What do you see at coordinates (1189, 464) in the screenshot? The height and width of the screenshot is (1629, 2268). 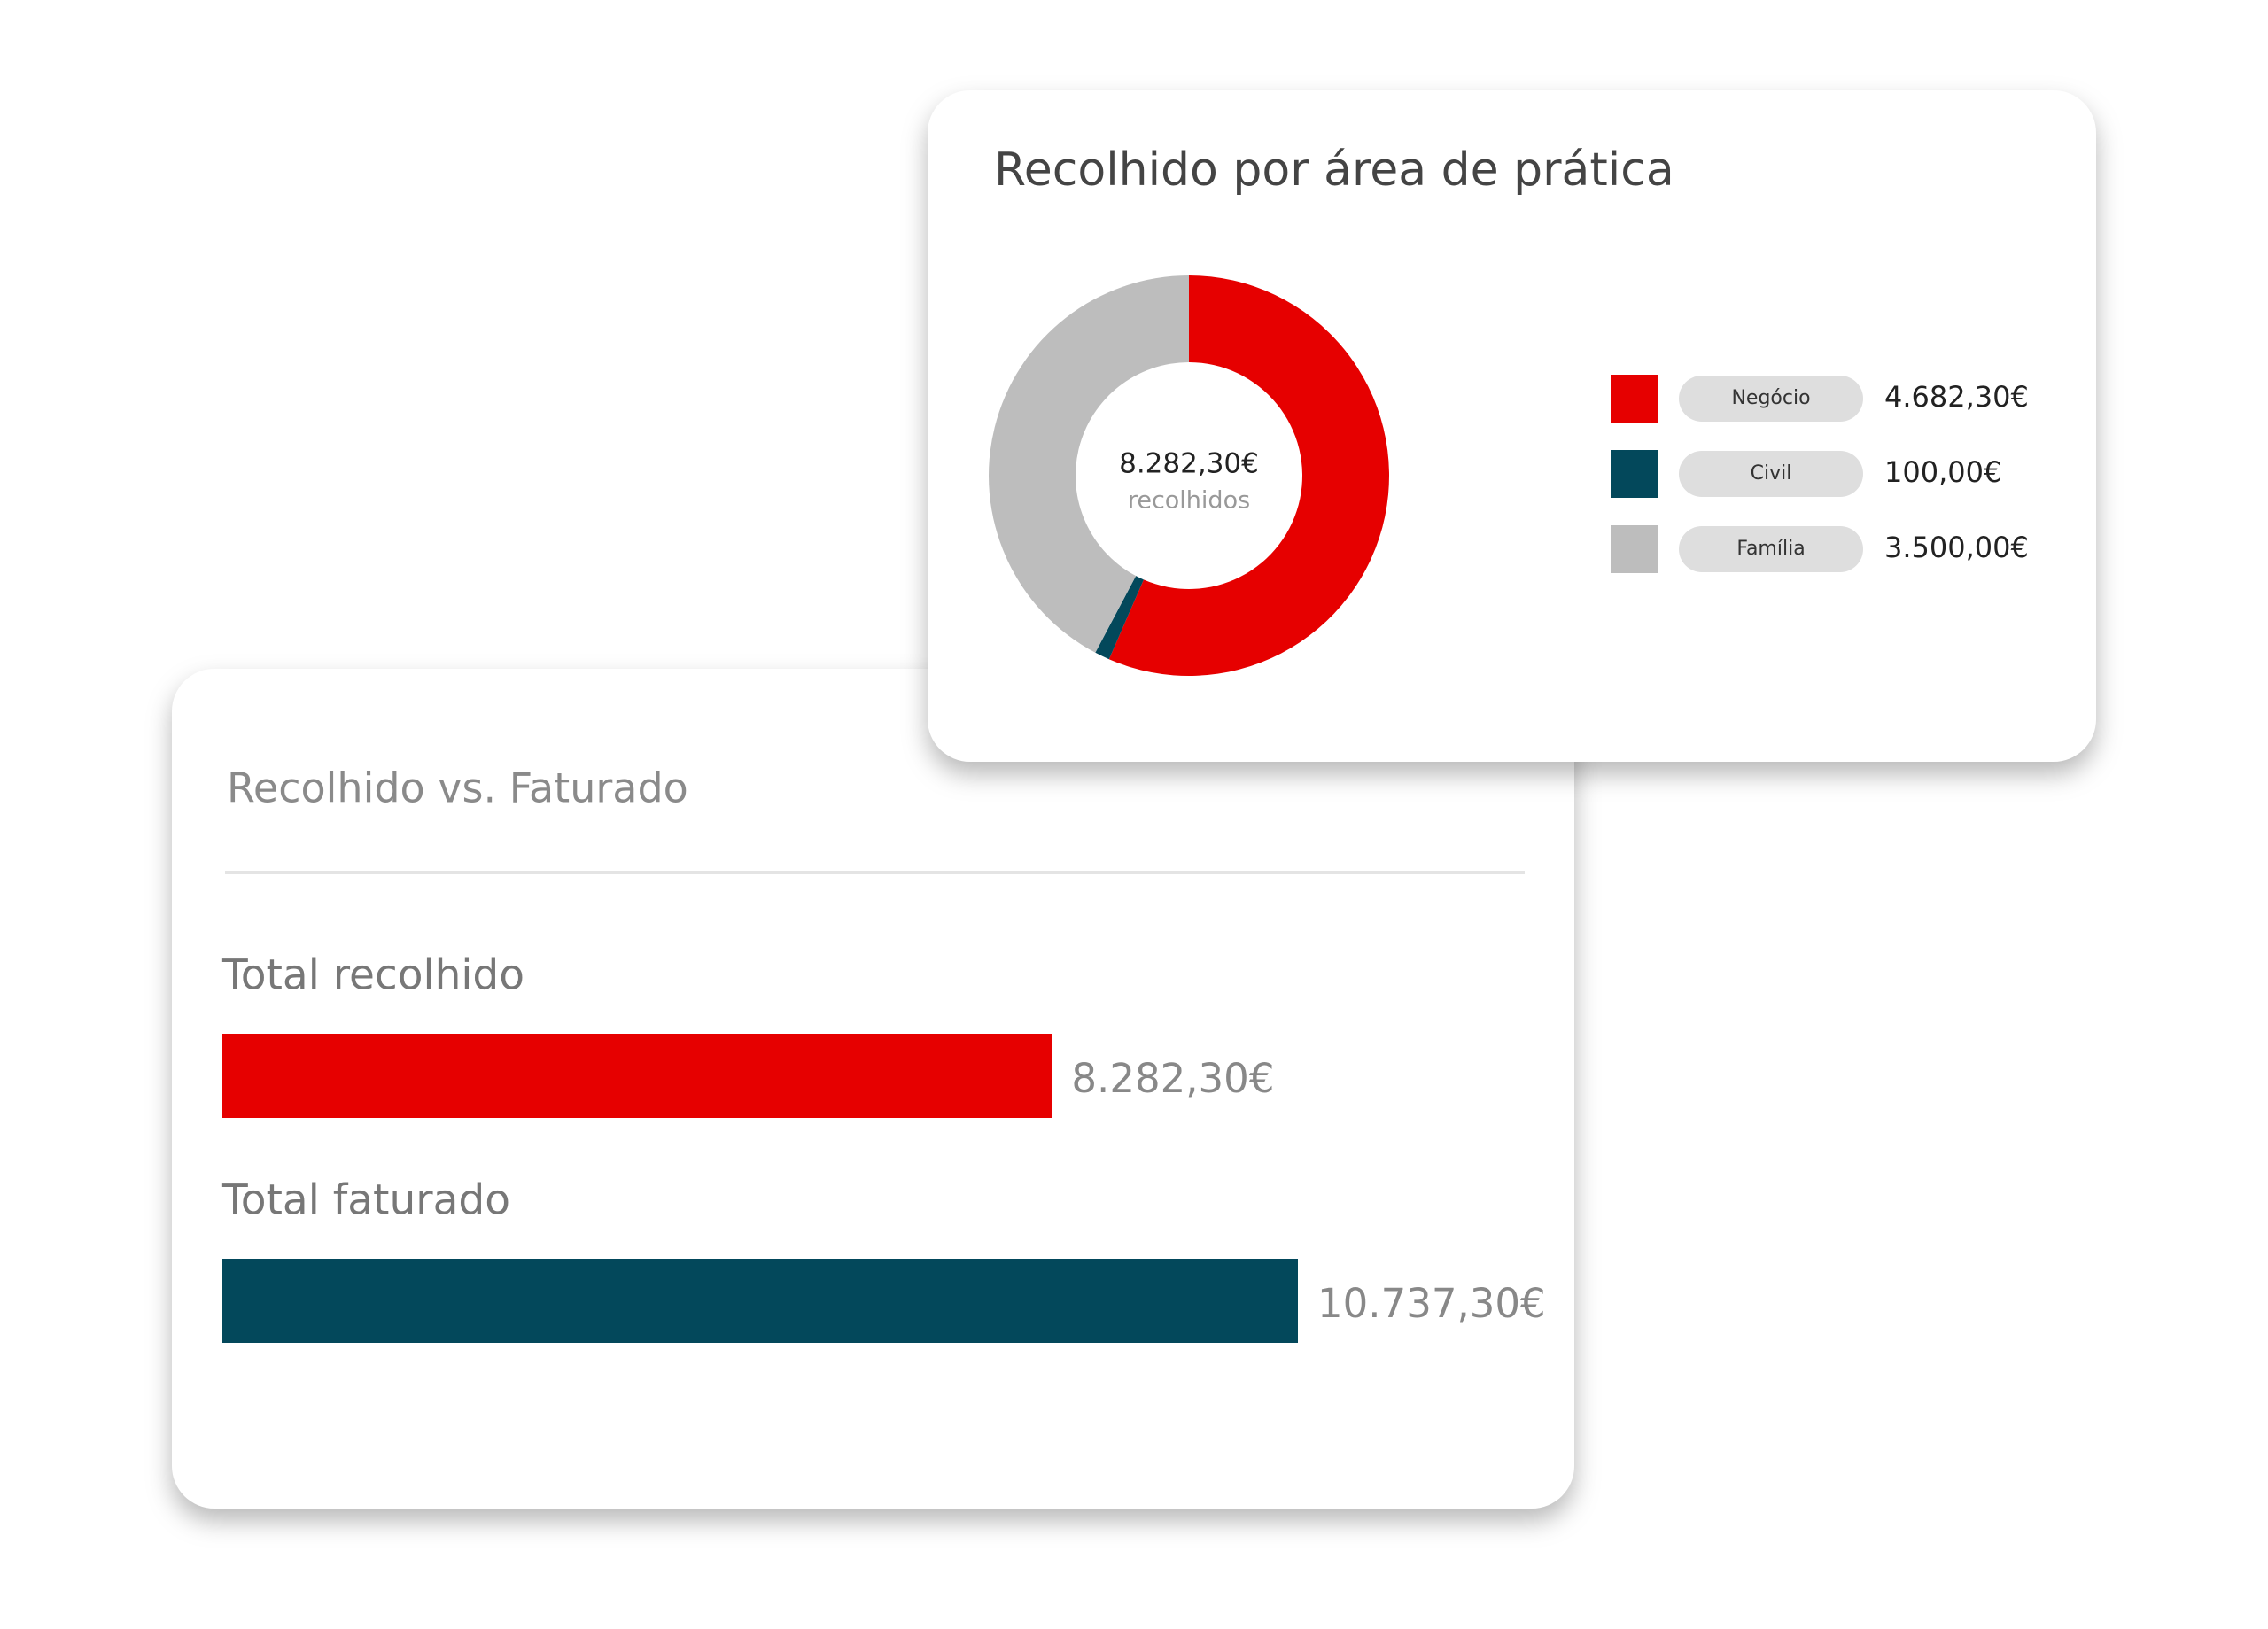 I see `donut-total: 8.282,30€` at bounding box center [1189, 464].